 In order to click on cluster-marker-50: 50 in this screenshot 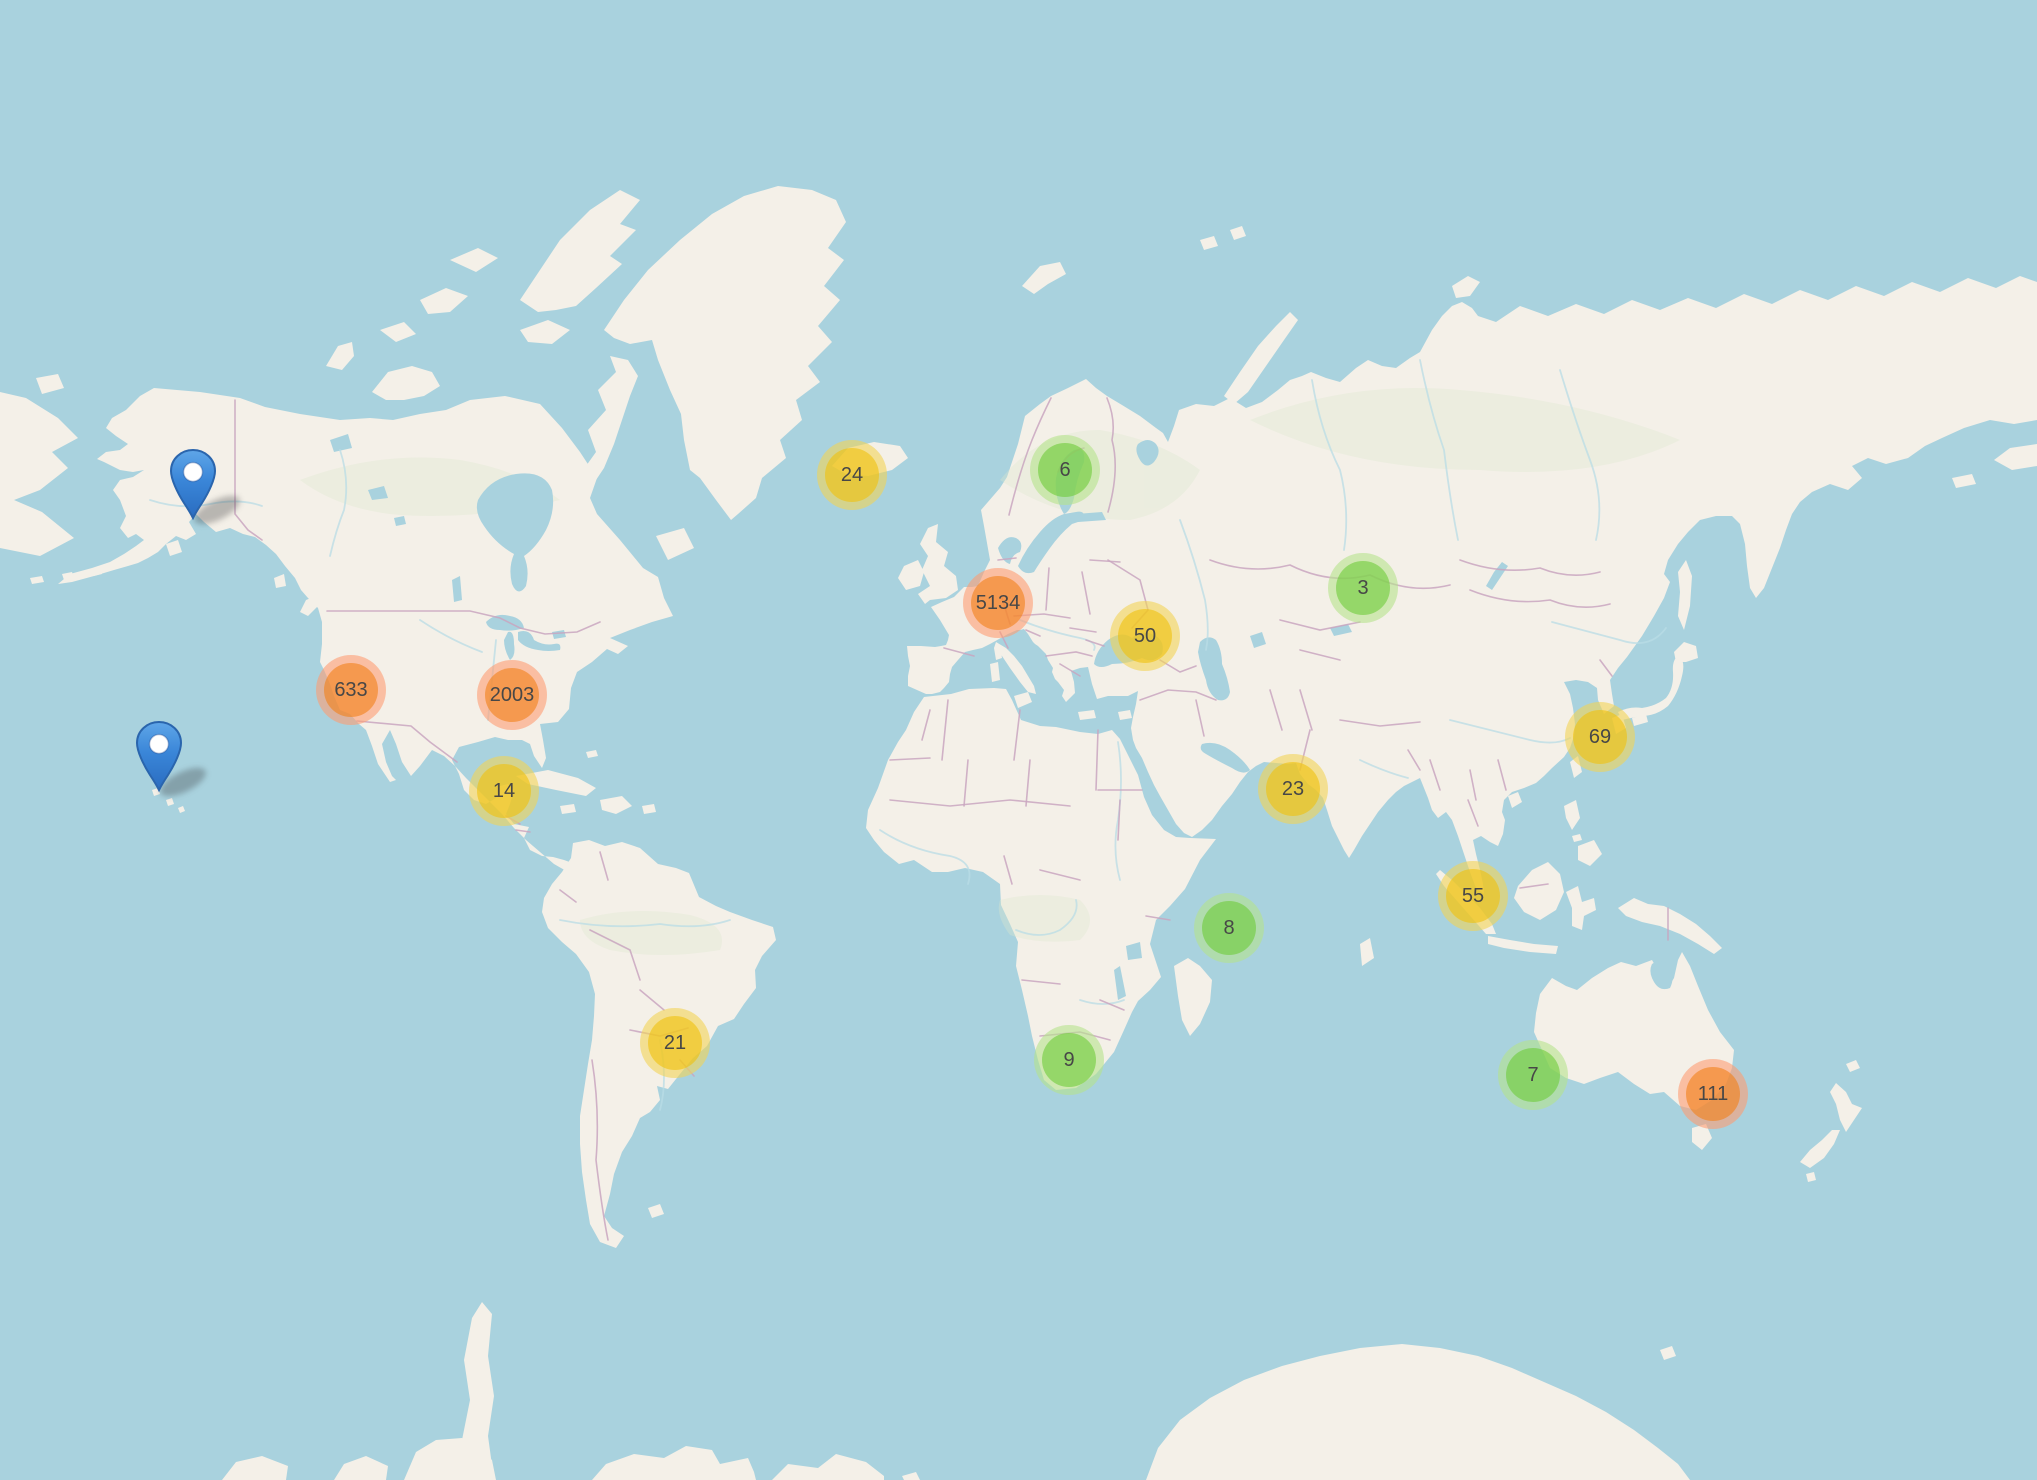, I will do `click(1145, 636)`.